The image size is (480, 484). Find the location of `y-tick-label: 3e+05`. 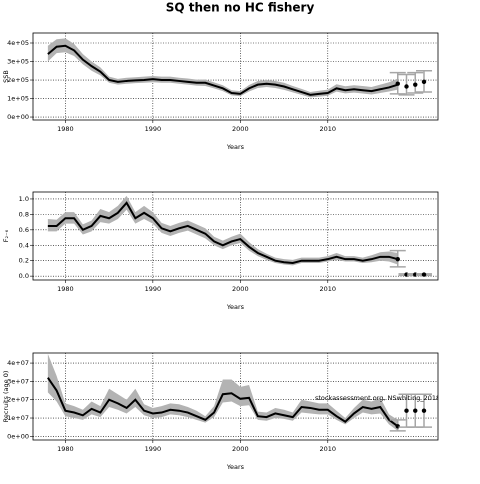

y-tick-label: 3e+05 is located at coordinates (18, 62).